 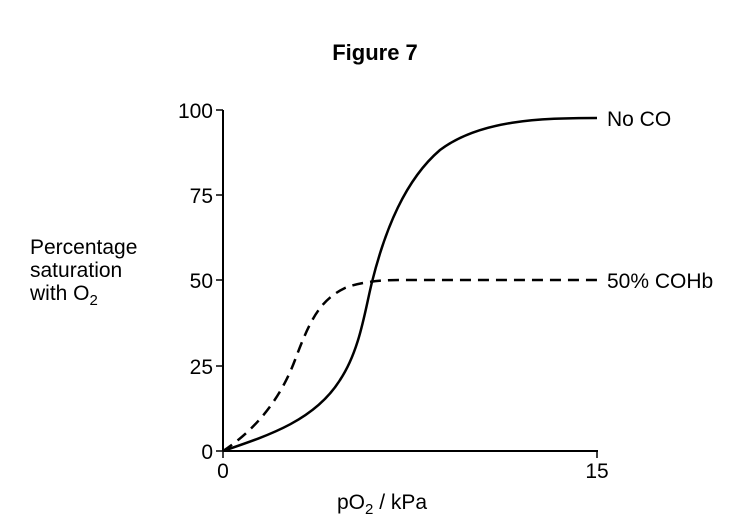 I want to click on series-label-no-co: No CO, so click(x=639, y=119).